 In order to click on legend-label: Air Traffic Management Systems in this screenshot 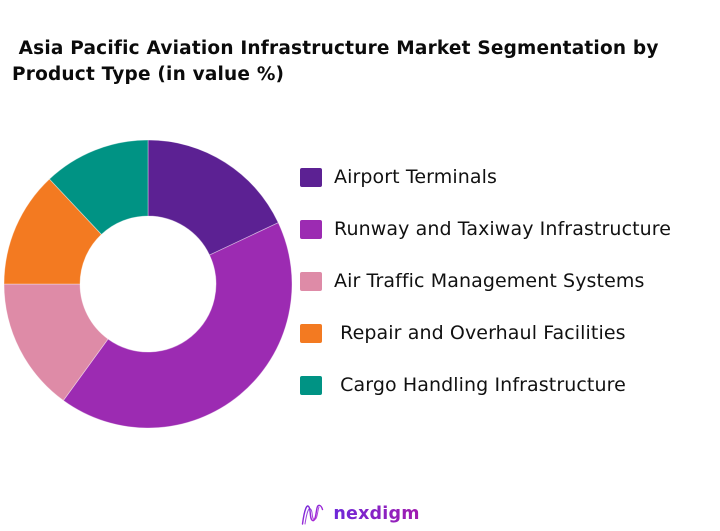, I will do `click(489, 281)`.